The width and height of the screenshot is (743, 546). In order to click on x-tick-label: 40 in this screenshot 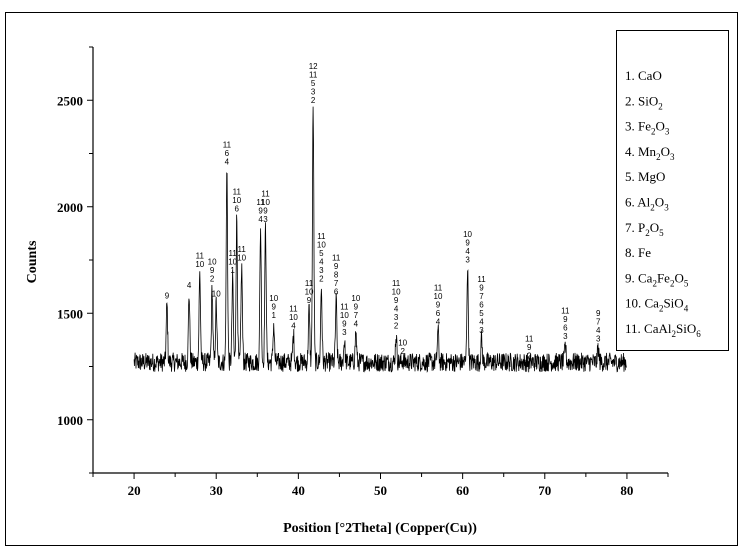, I will do `click(298, 490)`.